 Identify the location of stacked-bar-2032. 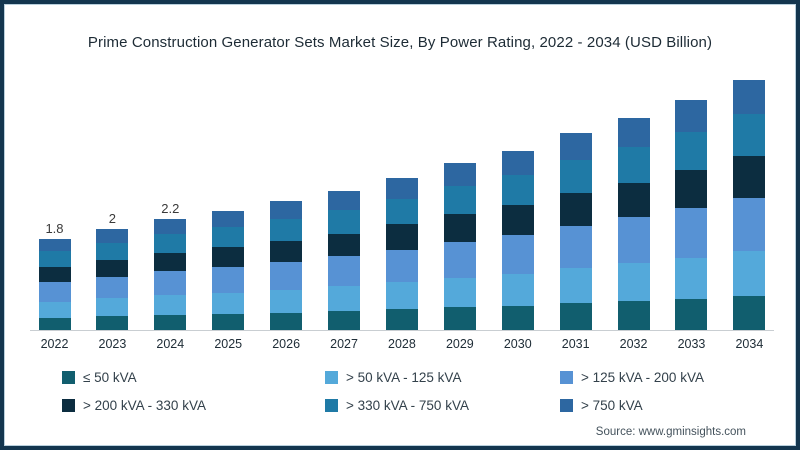
(633, 223).